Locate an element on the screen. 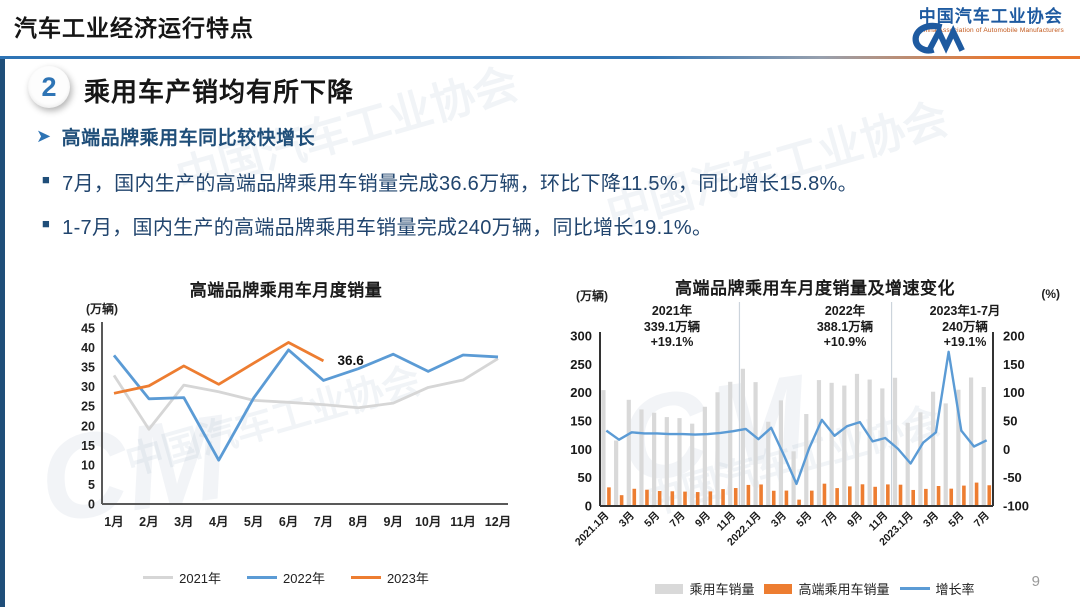  left-tick-label: 50 is located at coordinates (585, 477).